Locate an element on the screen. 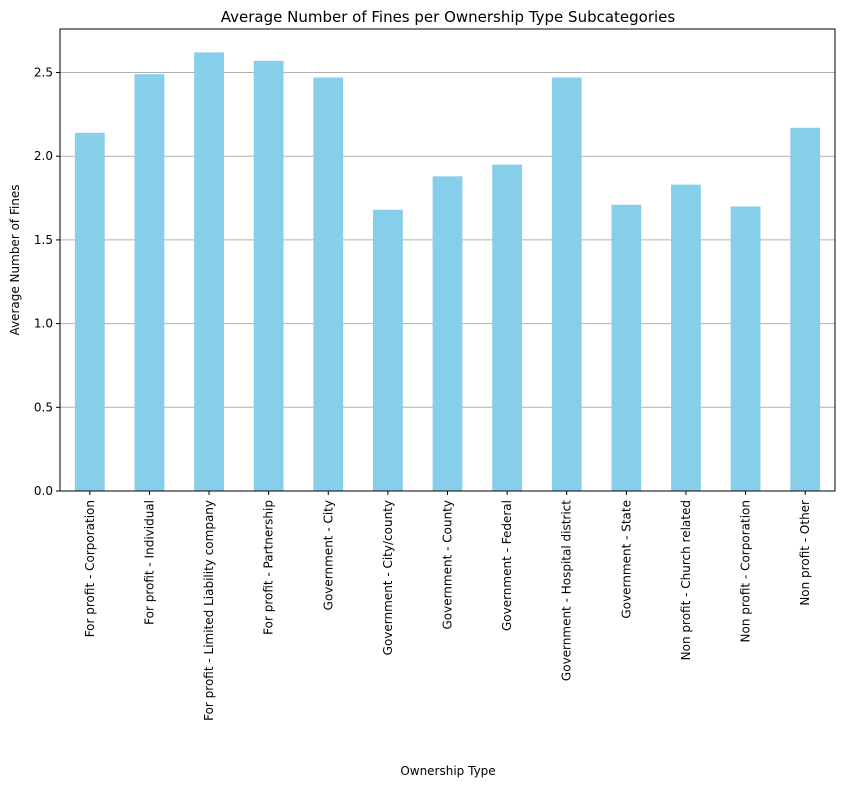 This screenshot has height=787, width=846. x-tick-label: Non profit - Church related is located at coordinates (686, 580).